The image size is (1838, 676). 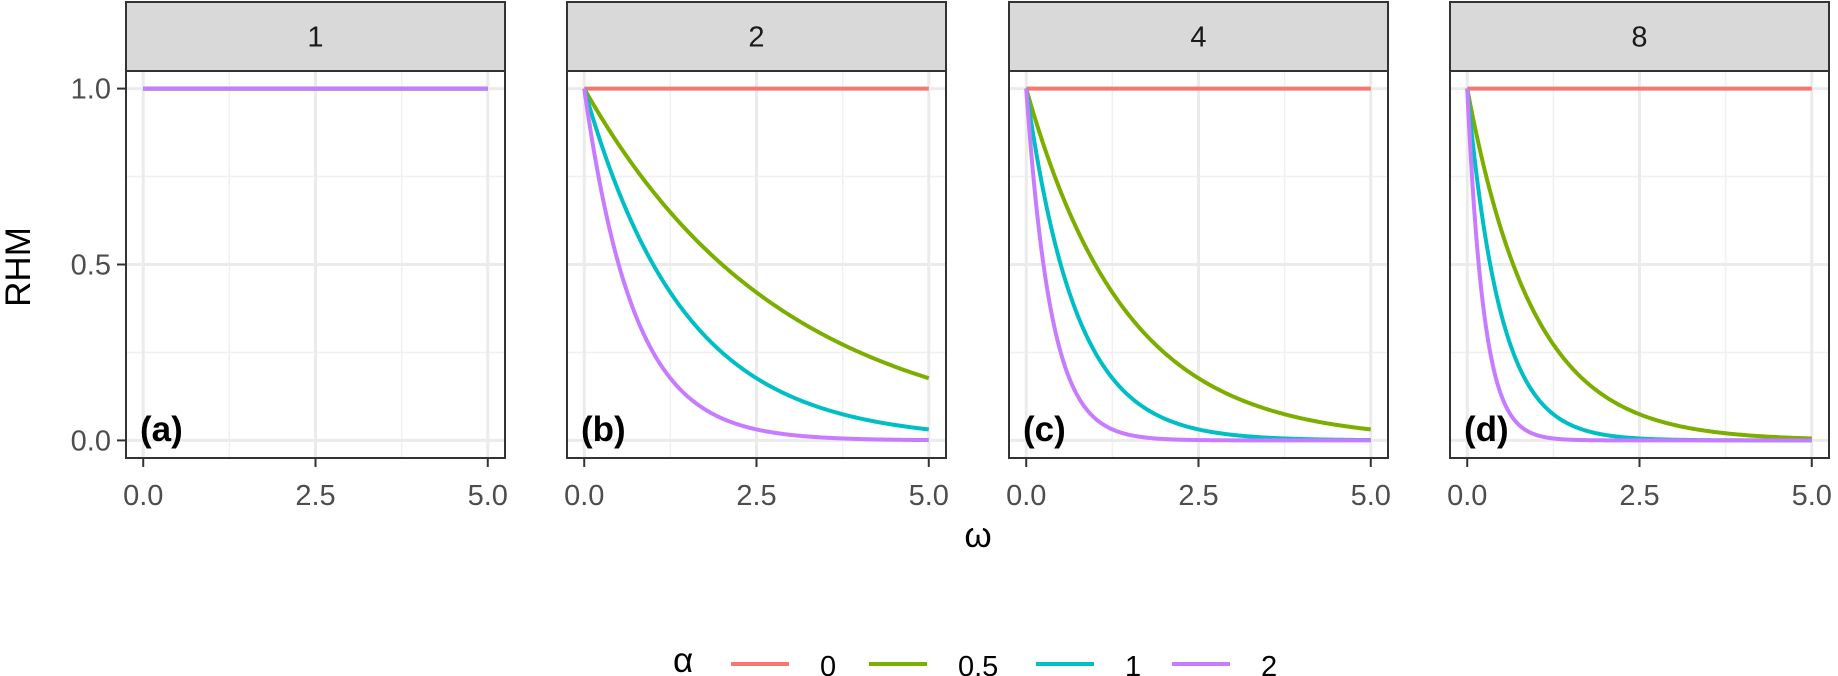 I want to click on x-axis-title: ω, so click(x=977, y=535).